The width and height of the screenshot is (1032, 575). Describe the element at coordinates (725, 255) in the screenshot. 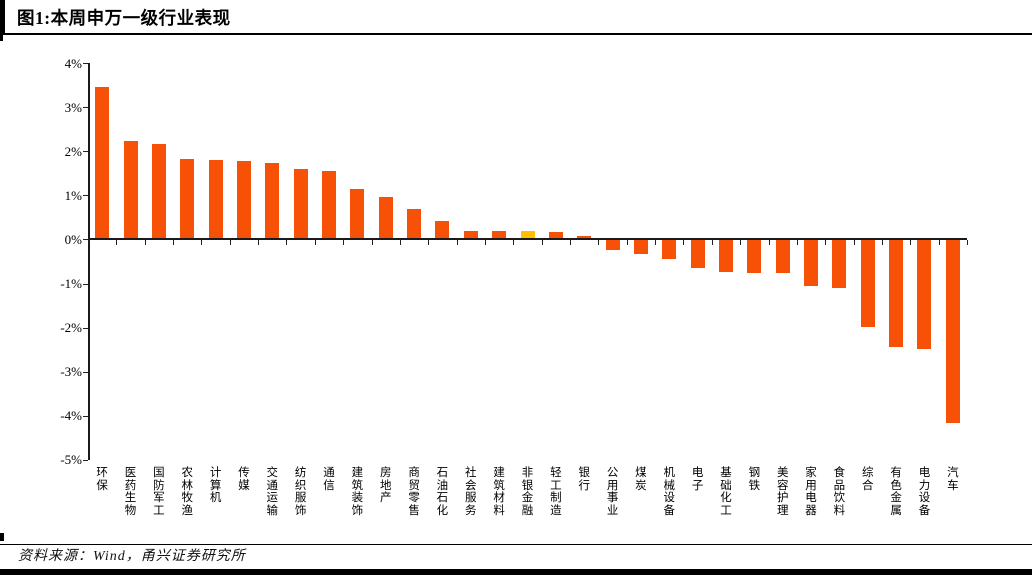

I see `bar-基础化工` at that location.